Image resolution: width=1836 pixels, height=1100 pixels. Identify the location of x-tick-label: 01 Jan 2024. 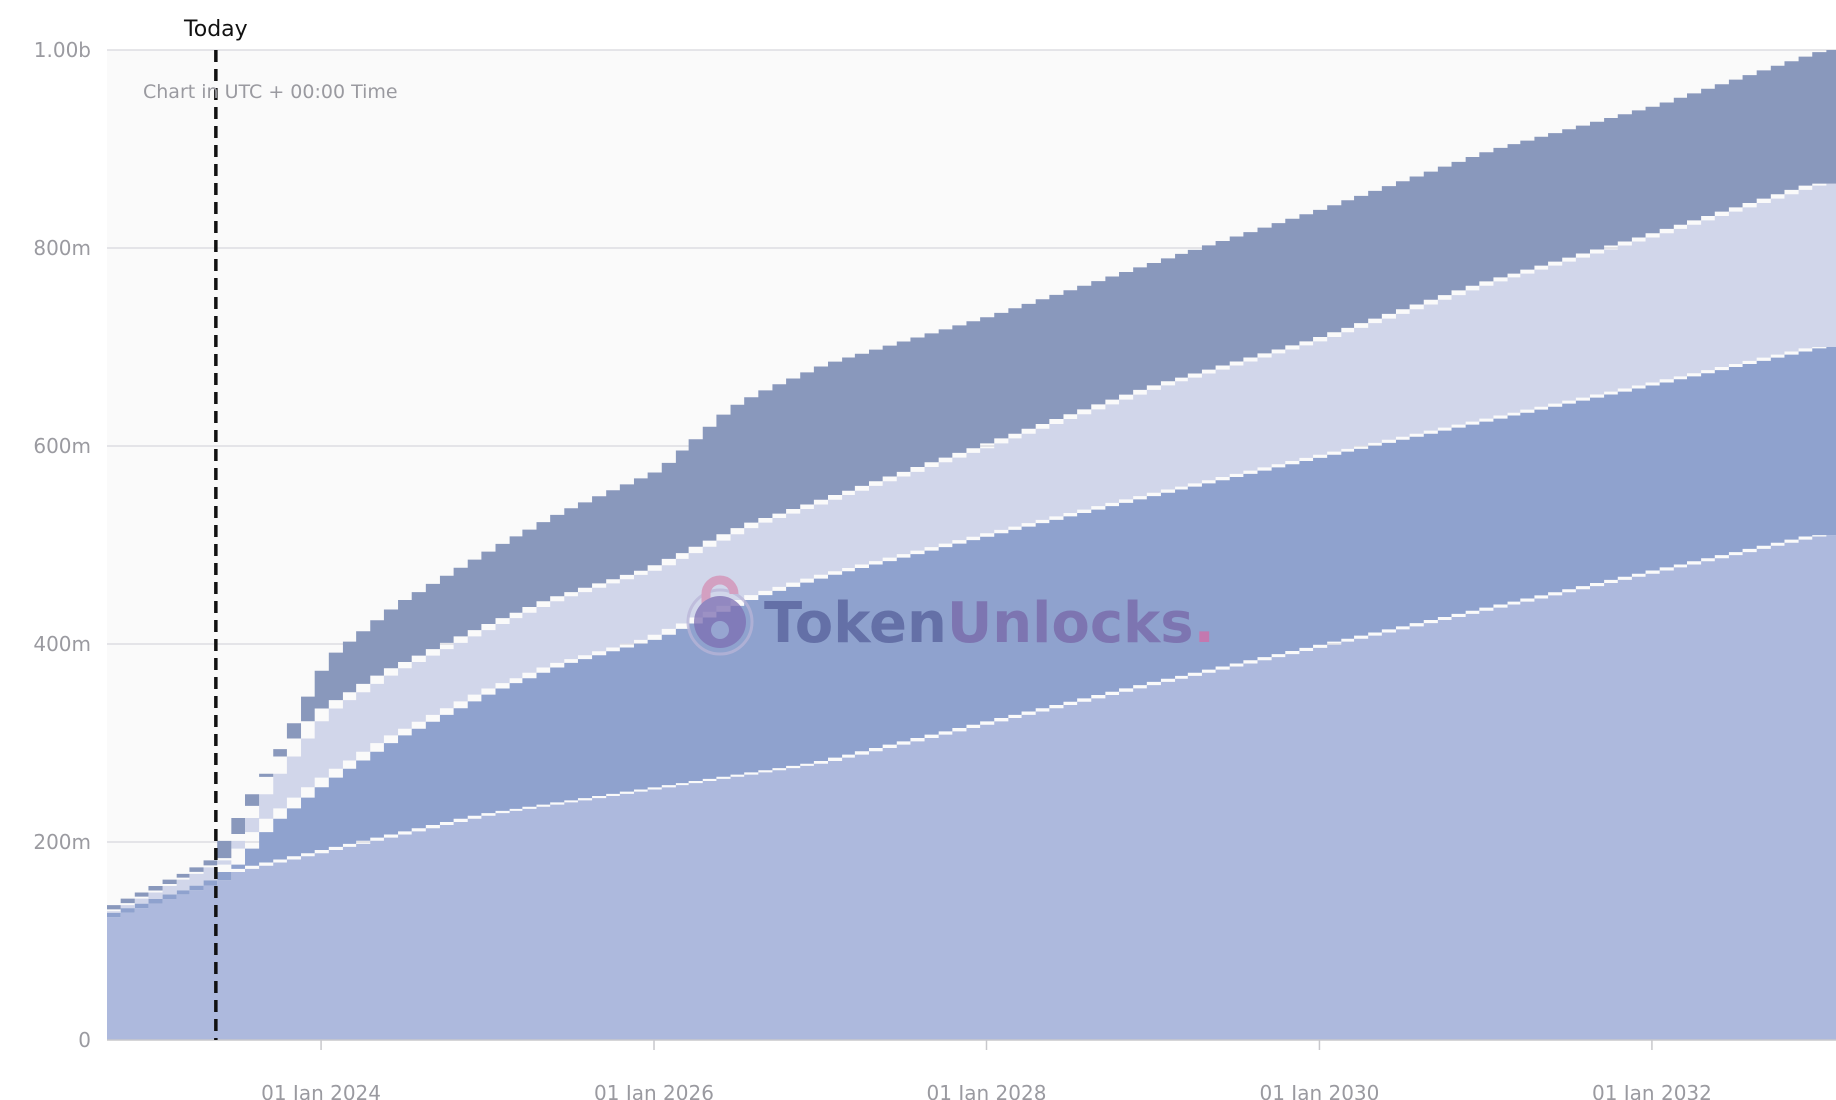
(321, 1090).